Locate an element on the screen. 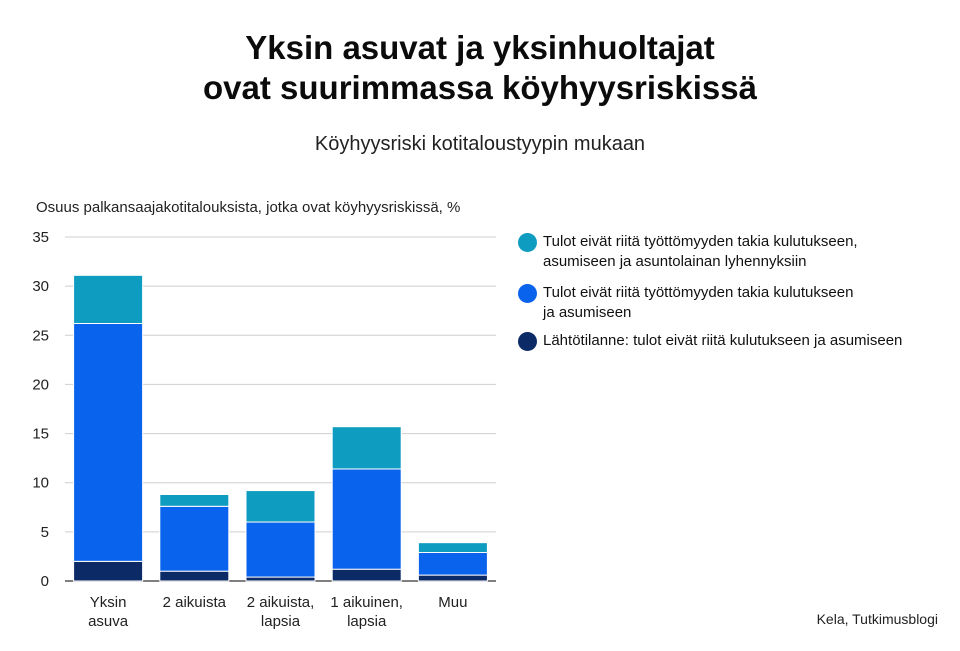  chart-title-line-1: Yksin asuvat ja yksinhuoltajat is located at coordinates (480, 47).